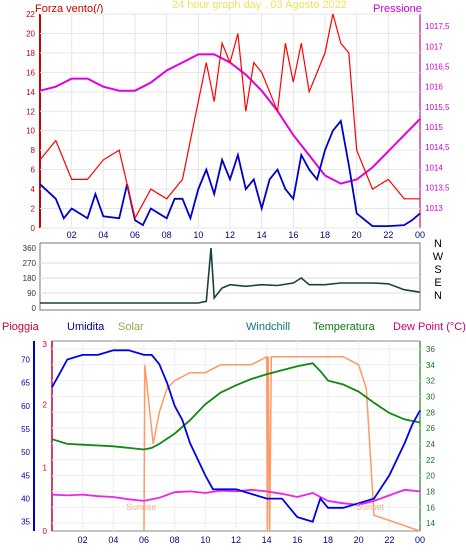  What do you see at coordinates (25, 441) in the screenshot?
I see `humidity-y-ticks: 35 40 45 50 55 60 65 70` at bounding box center [25, 441].